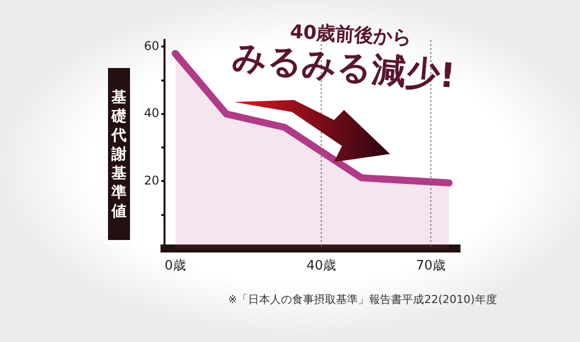 The width and height of the screenshot is (580, 342). I want to click on x-tick-label: 70歳, so click(431, 266).